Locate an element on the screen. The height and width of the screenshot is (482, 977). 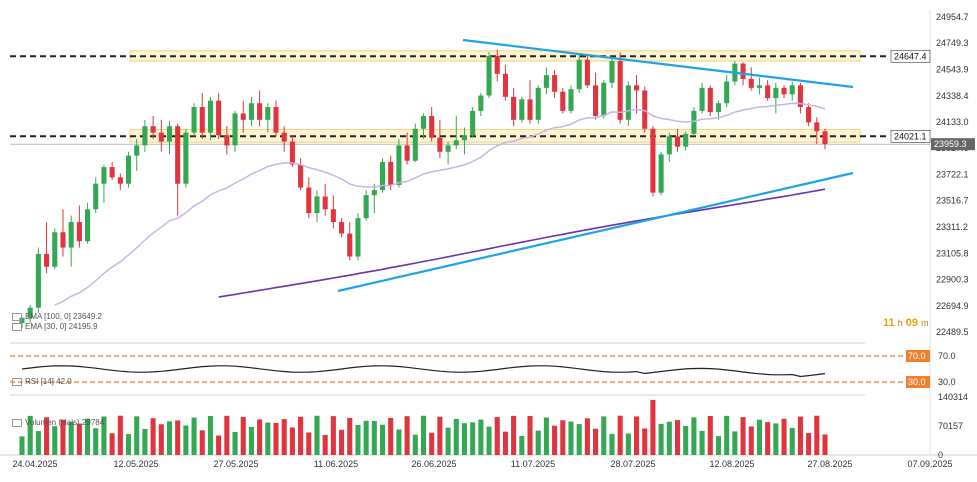
rsi-value: 42.0 is located at coordinates (64, 381).